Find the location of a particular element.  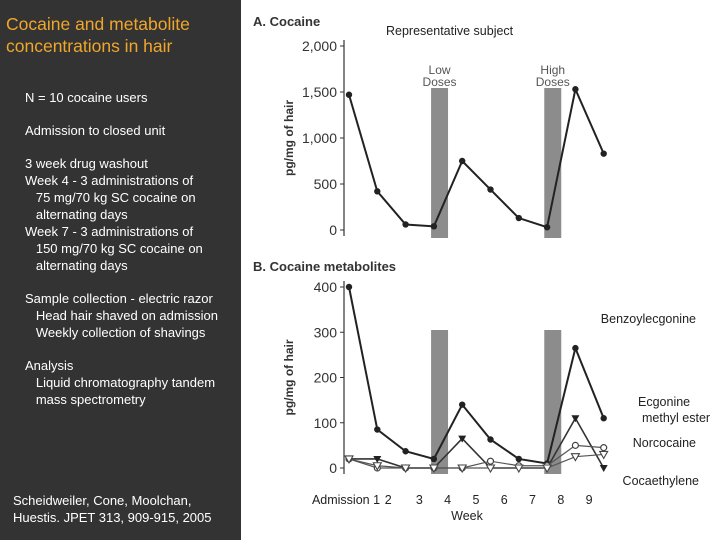

panel-a-ytick-label: 500 is located at coordinates (326, 184).